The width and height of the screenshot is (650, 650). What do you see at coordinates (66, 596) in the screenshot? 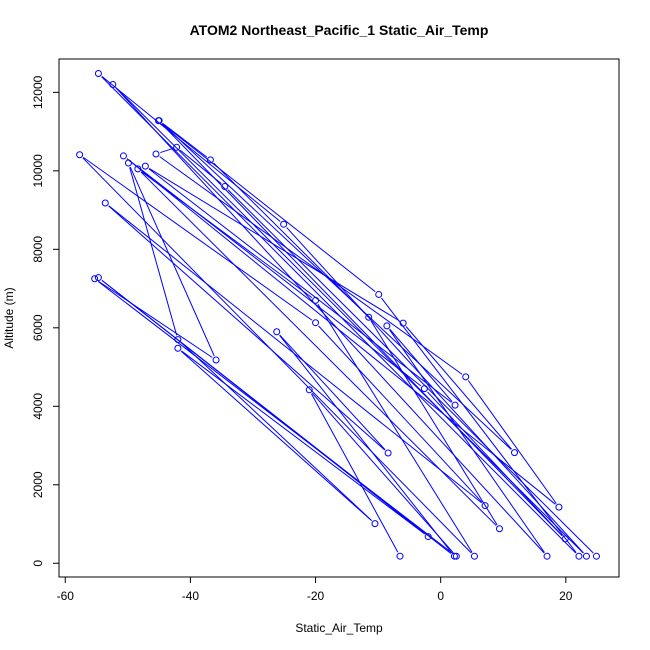
I see `x-tick-label: -60` at bounding box center [66, 596].